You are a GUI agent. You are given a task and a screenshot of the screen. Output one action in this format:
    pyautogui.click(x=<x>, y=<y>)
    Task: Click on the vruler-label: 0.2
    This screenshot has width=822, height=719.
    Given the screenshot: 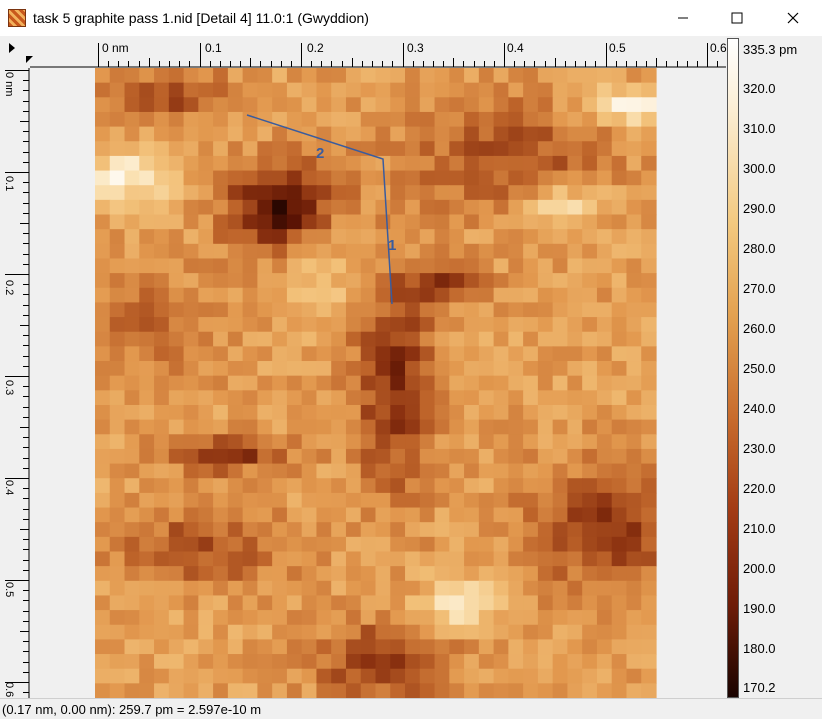 What is the action you would take?
    pyautogui.click(x=9, y=288)
    